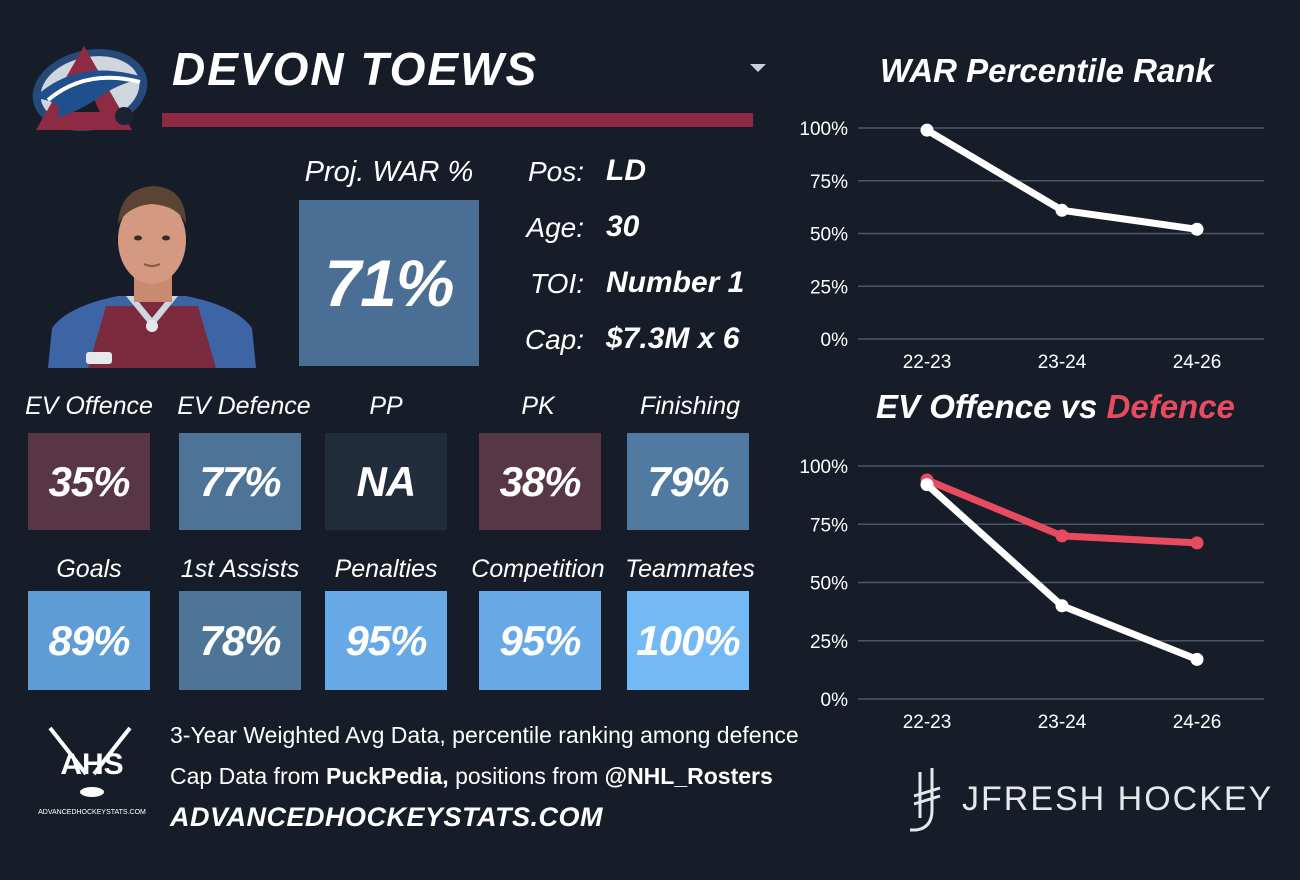 The height and width of the screenshot is (880, 1300). I want to click on first-assists-value: 78%, so click(240, 640).